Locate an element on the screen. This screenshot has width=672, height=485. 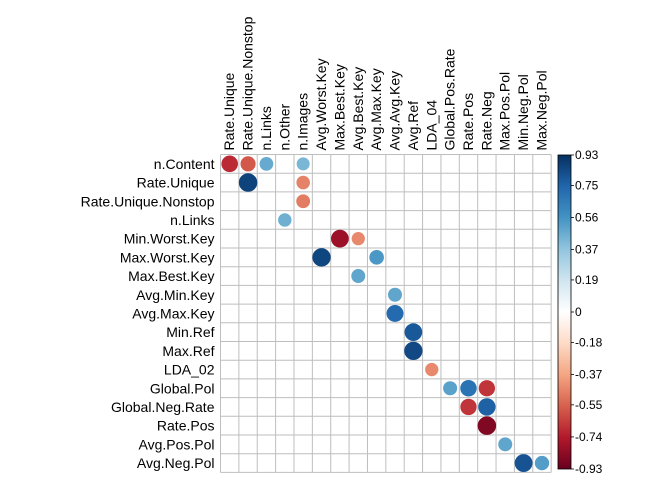
colorbar-tick-label: 0.19 is located at coordinates (587, 280).